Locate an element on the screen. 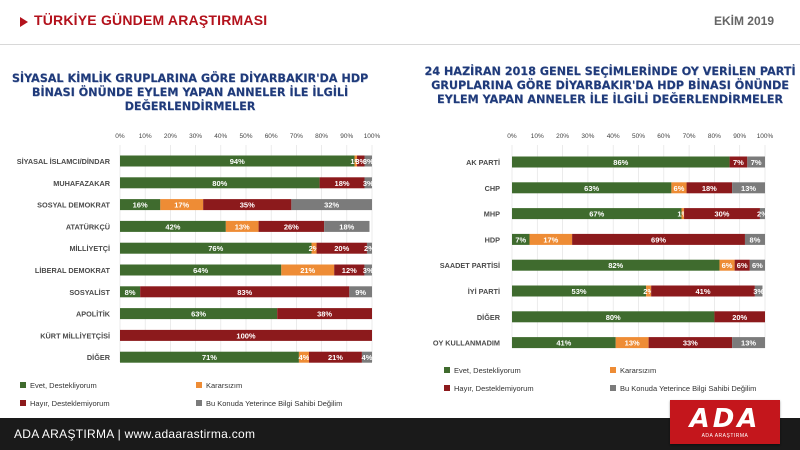 Image resolution: width=800 pixels, height=450 pixels. data-label: 12% is located at coordinates (349, 270).